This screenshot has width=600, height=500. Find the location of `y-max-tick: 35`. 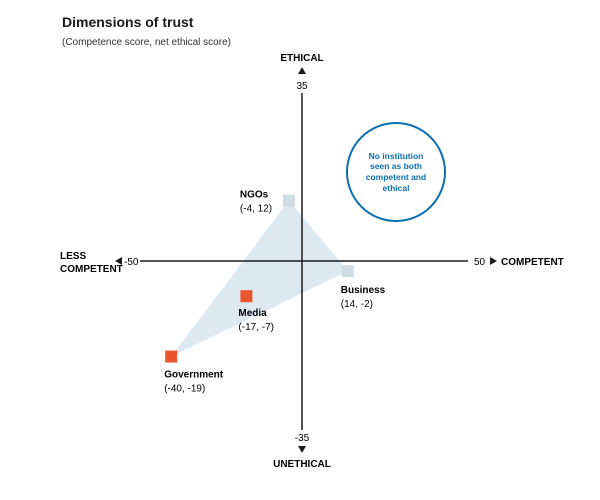

y-max-tick: 35 is located at coordinates (302, 86).